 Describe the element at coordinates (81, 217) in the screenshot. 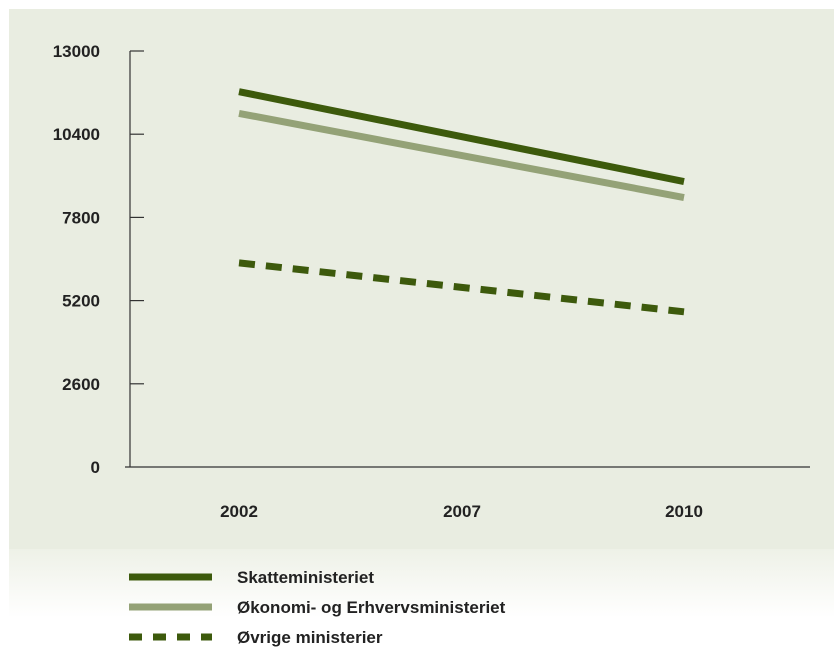

I see `y-tick-label: 7800` at that location.